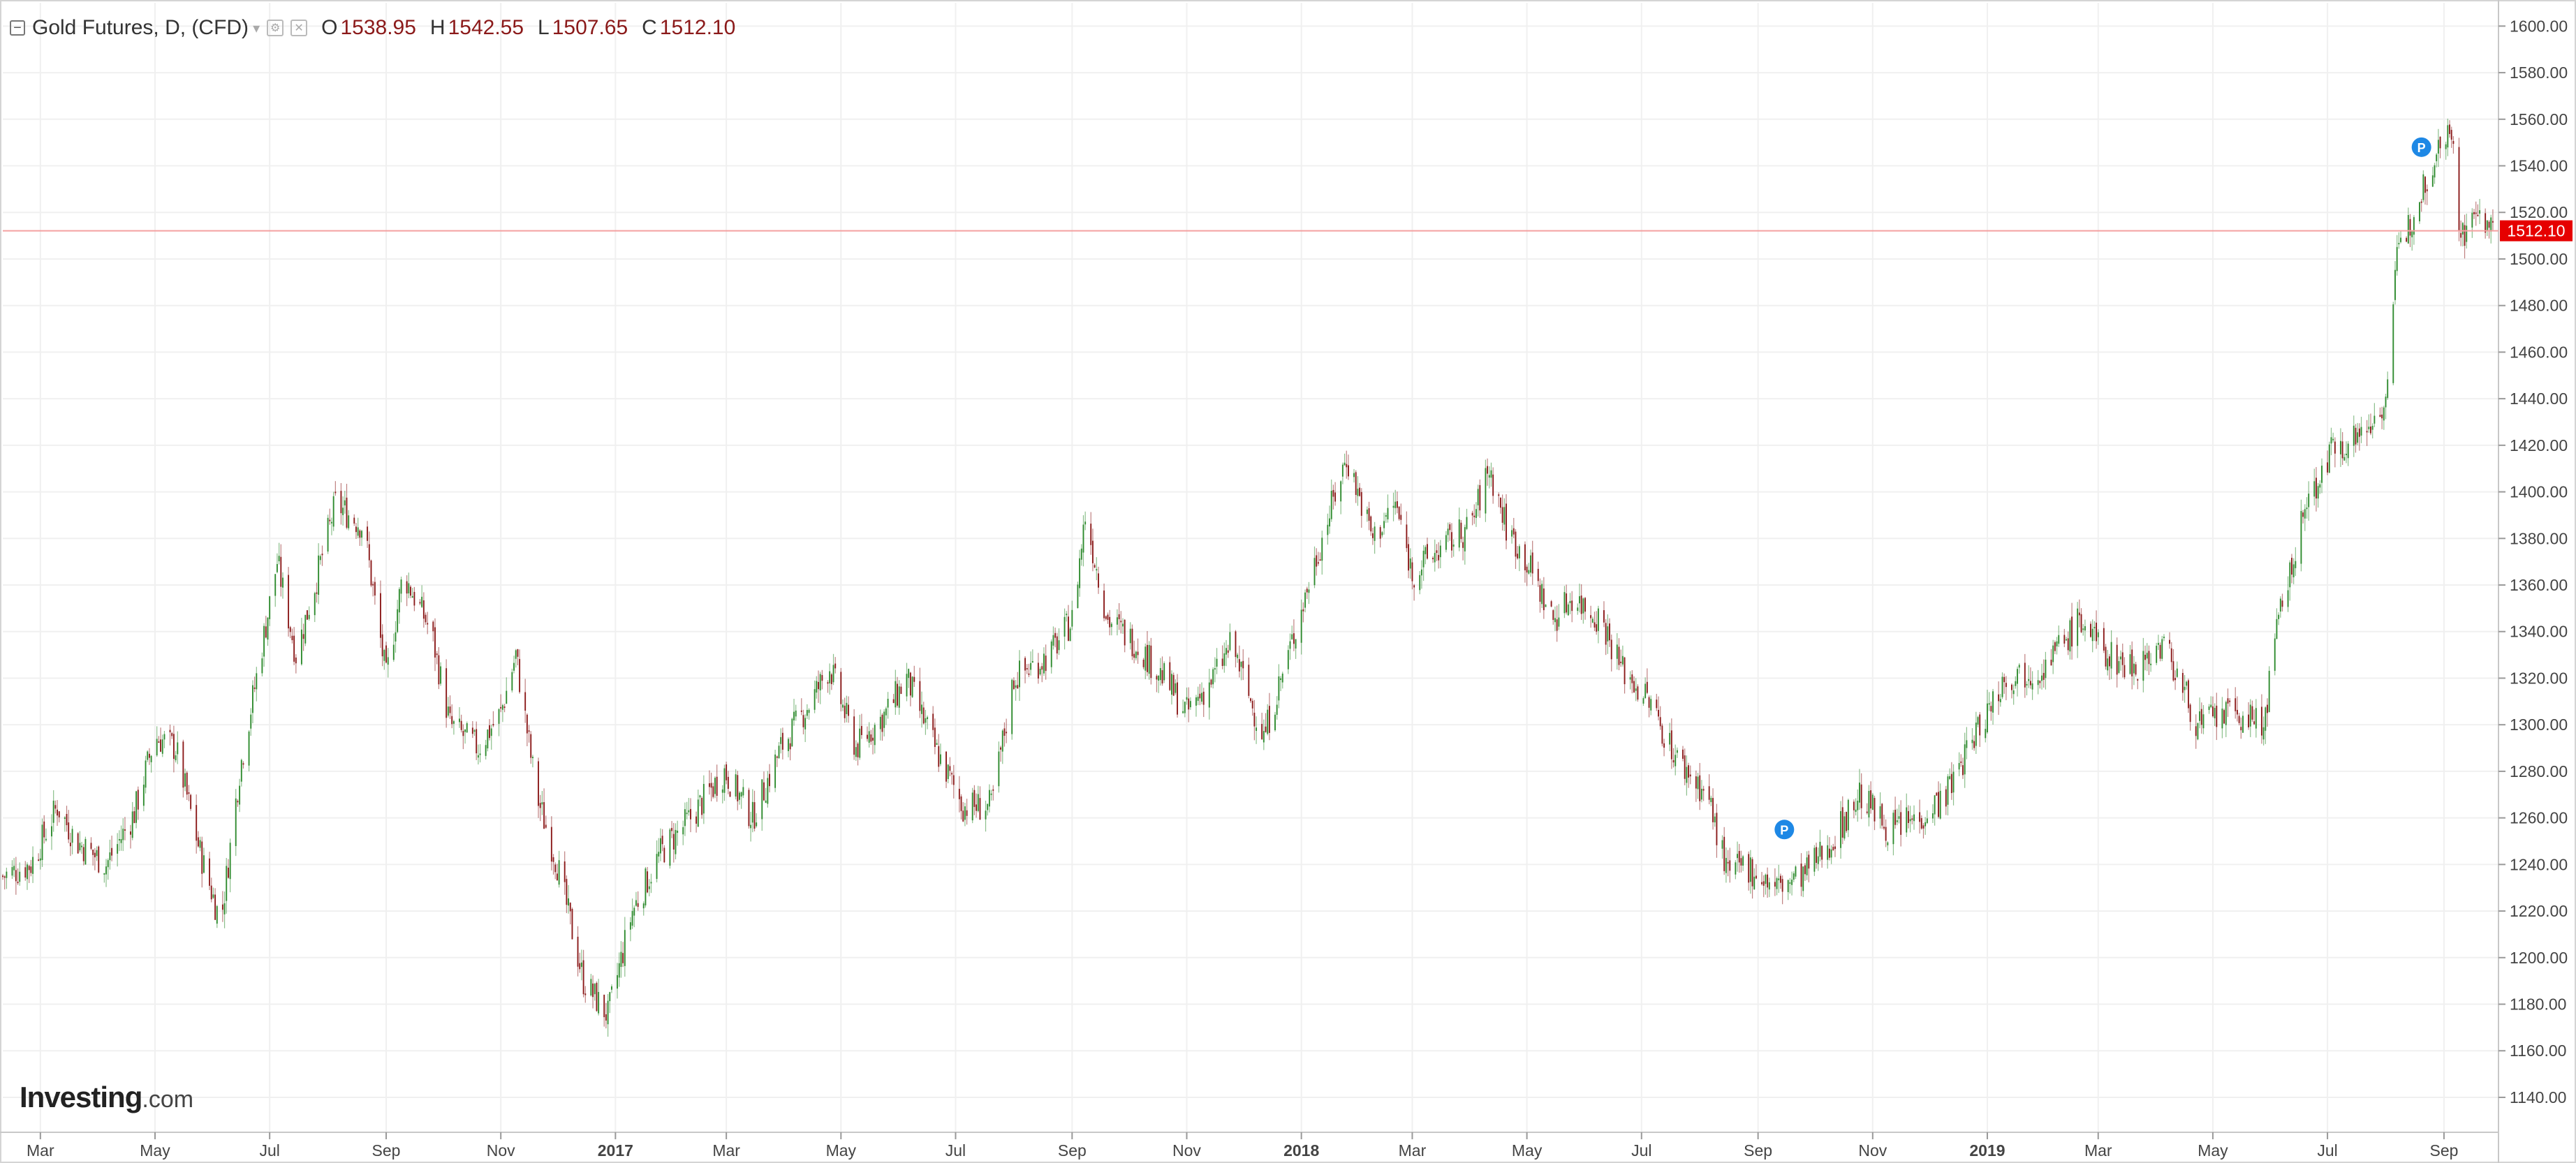 This screenshot has height=1163, width=2576. Describe the element at coordinates (269, 1150) in the screenshot. I see `x-tick-label: Jul` at that location.